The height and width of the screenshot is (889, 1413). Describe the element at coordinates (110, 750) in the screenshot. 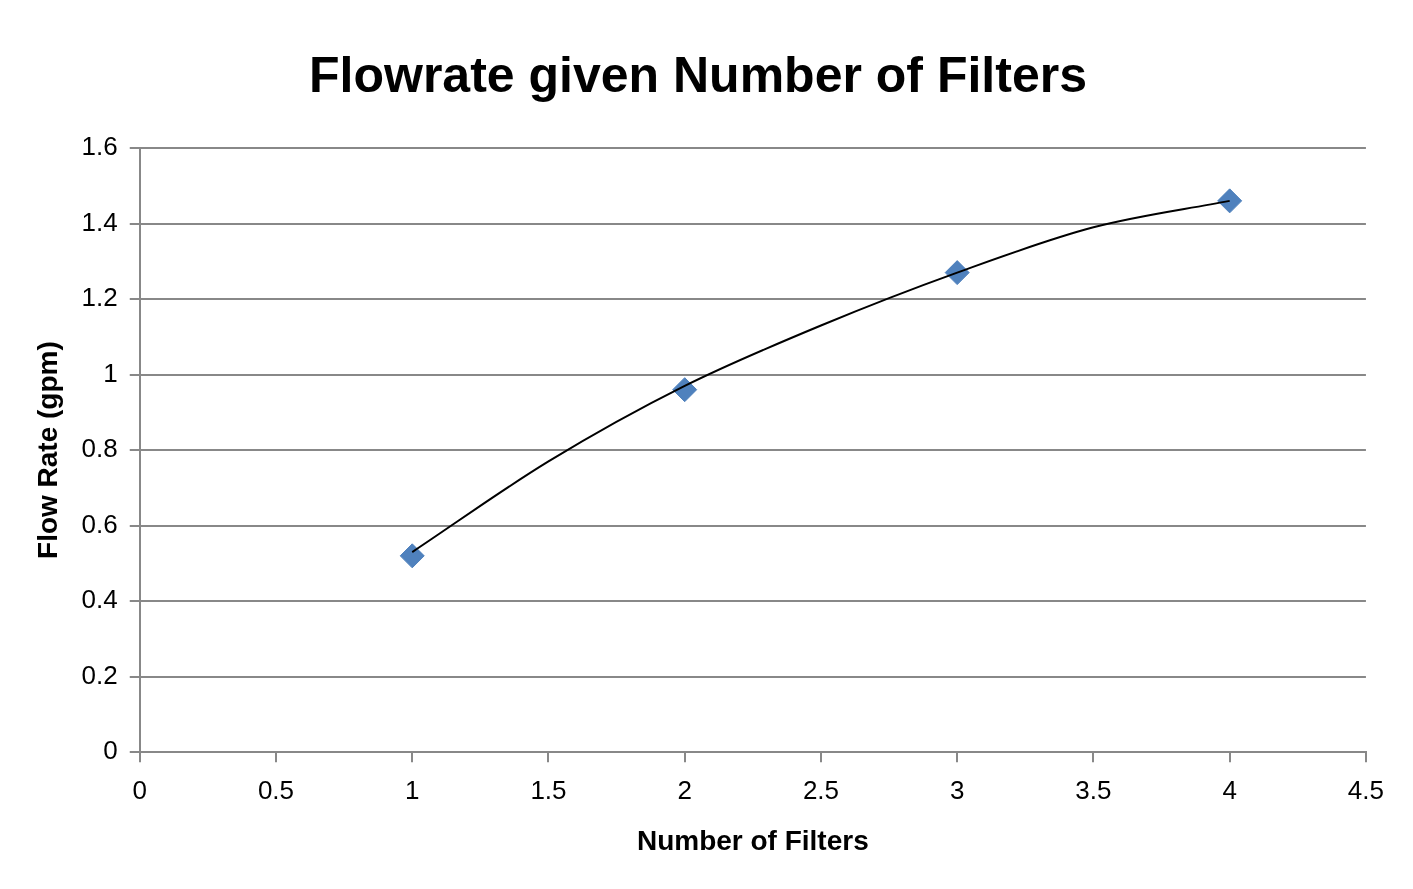

I see `y-tick-label: 0` at that location.